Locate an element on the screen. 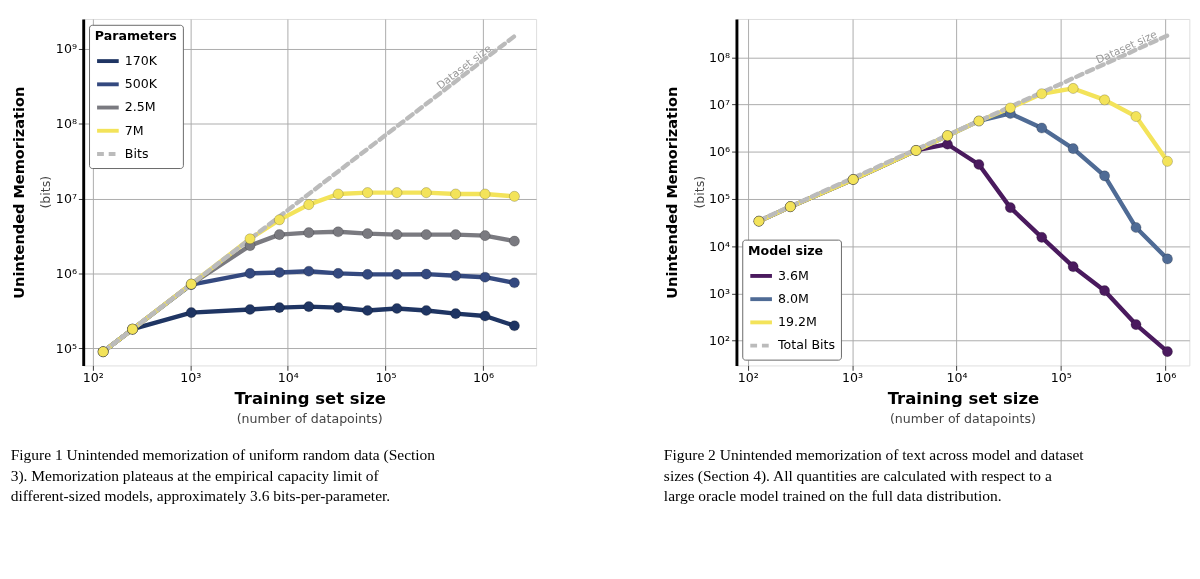  caption: Figure 2 Unintended memorization of text across model and dataset sizes (Section 4). All quantities are calculated with respect to a large oracle model trained on the full data distribution. is located at coordinates (874, 475).